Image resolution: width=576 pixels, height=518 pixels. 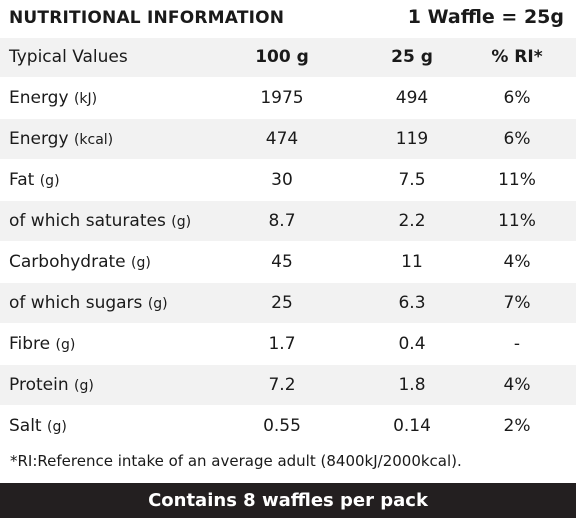 I want to click on nutrient-unit: (kcal), so click(x=93, y=140).